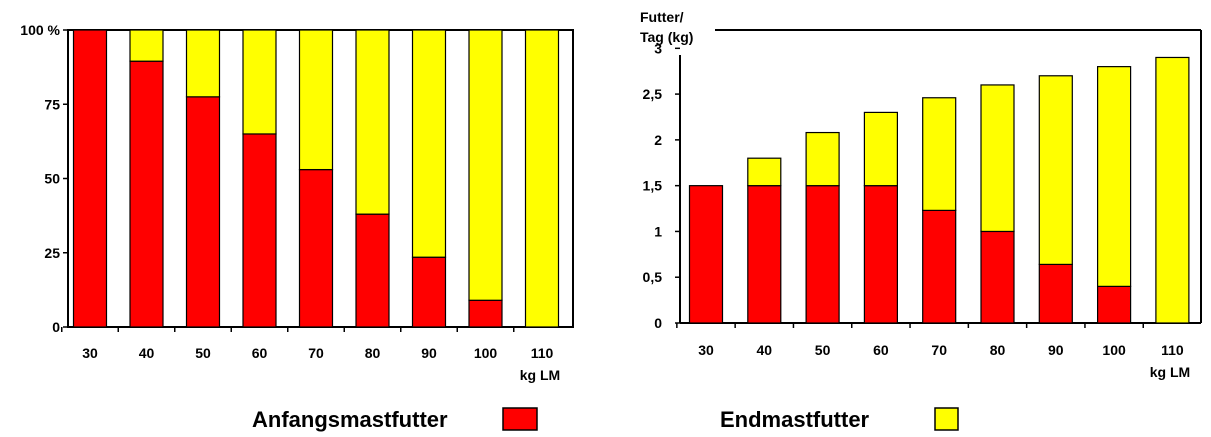 The width and height of the screenshot is (1211, 437). Describe the element at coordinates (946, 419) in the screenshot. I see `legend-swatch-endmastfutter` at that location.